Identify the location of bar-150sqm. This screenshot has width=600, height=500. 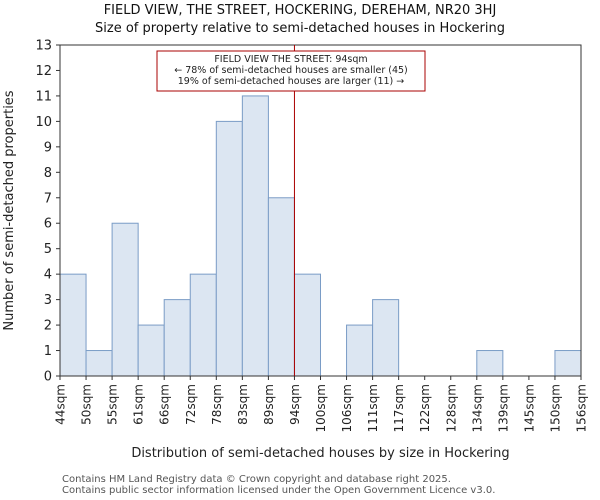
(568, 363).